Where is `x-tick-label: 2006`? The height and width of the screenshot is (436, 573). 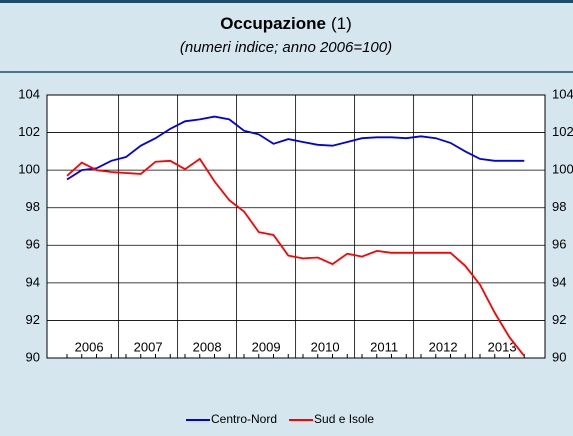 x-tick-label: 2006 is located at coordinates (89, 346).